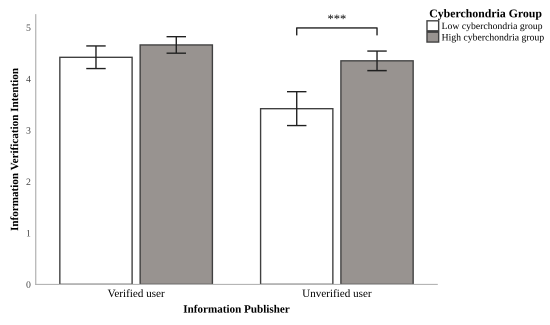 This screenshot has width=550, height=325. Describe the element at coordinates (28, 233) in the screenshot. I see `y-tick-label: 1` at that location.